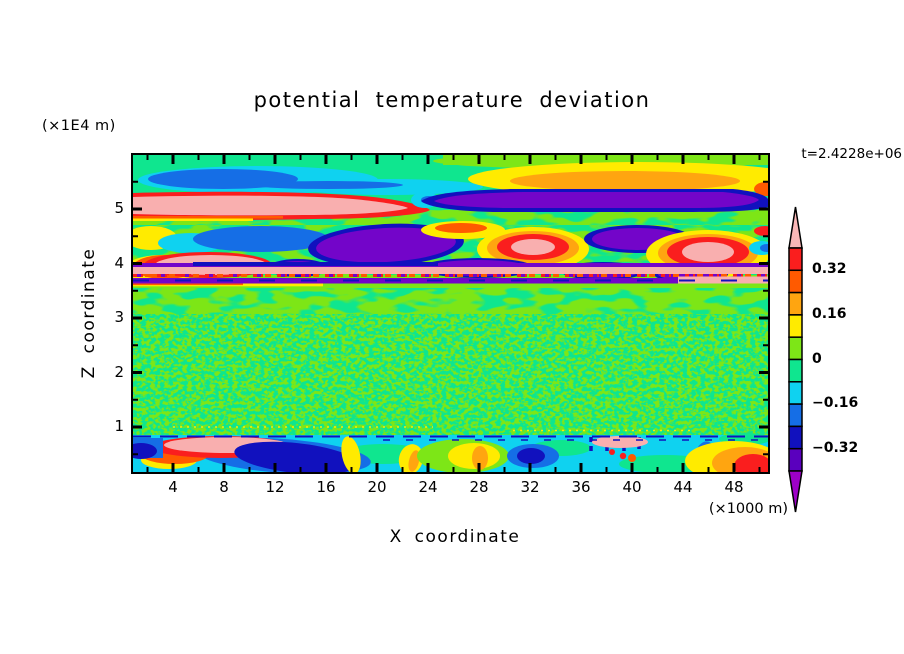 This screenshot has height=654, width=904. What do you see at coordinates (589, 200) in the screenshot?
I see `upper-cold-band` at bounding box center [589, 200].